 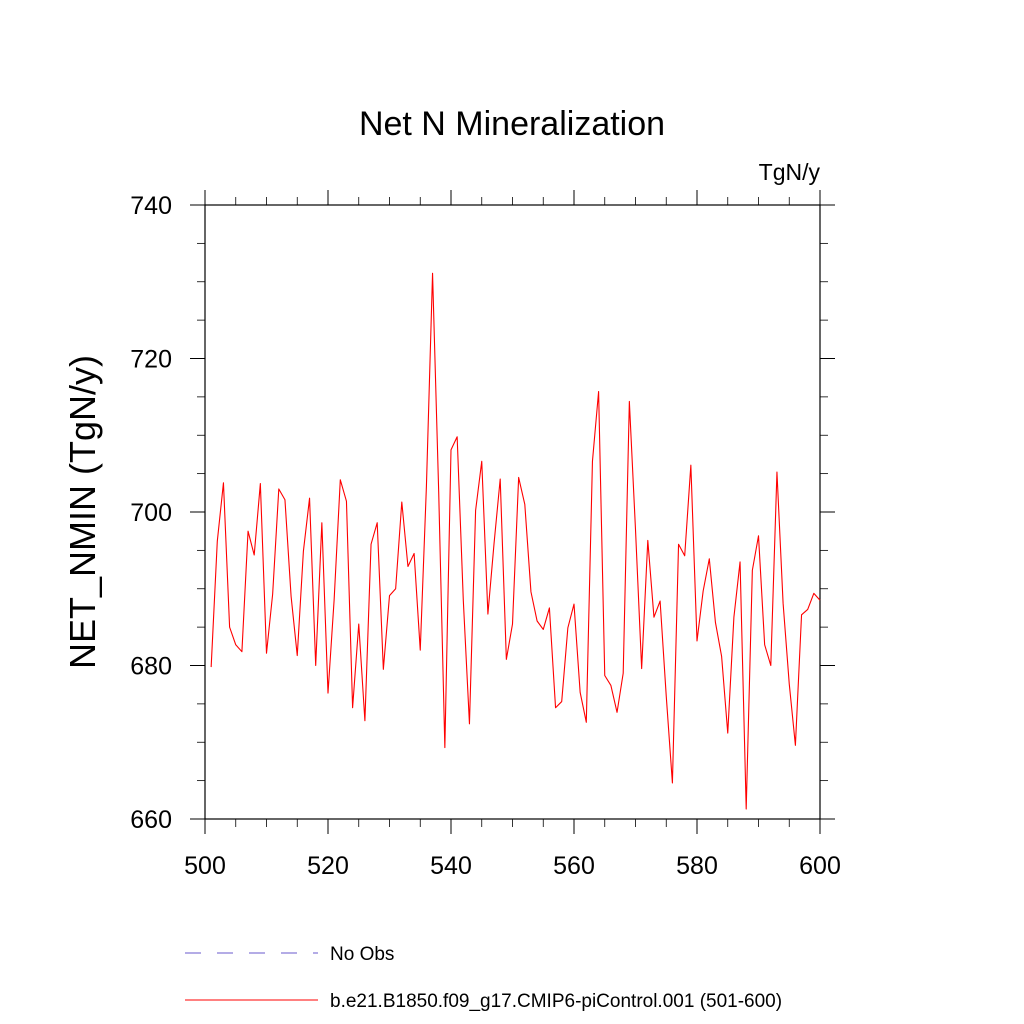 I want to click on y-tick-label: 660, so click(x=151, y=820).